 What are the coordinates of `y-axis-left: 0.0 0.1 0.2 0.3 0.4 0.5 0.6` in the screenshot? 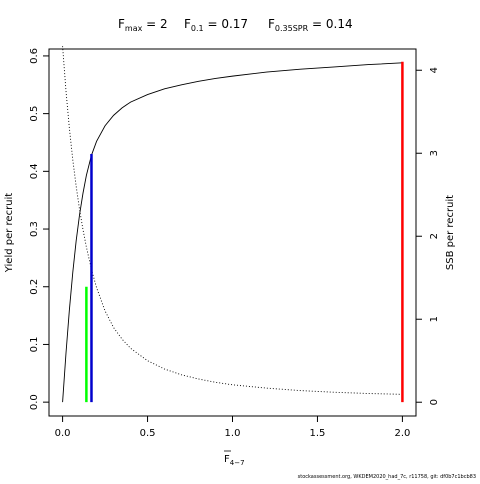 It's located at (39, 229).